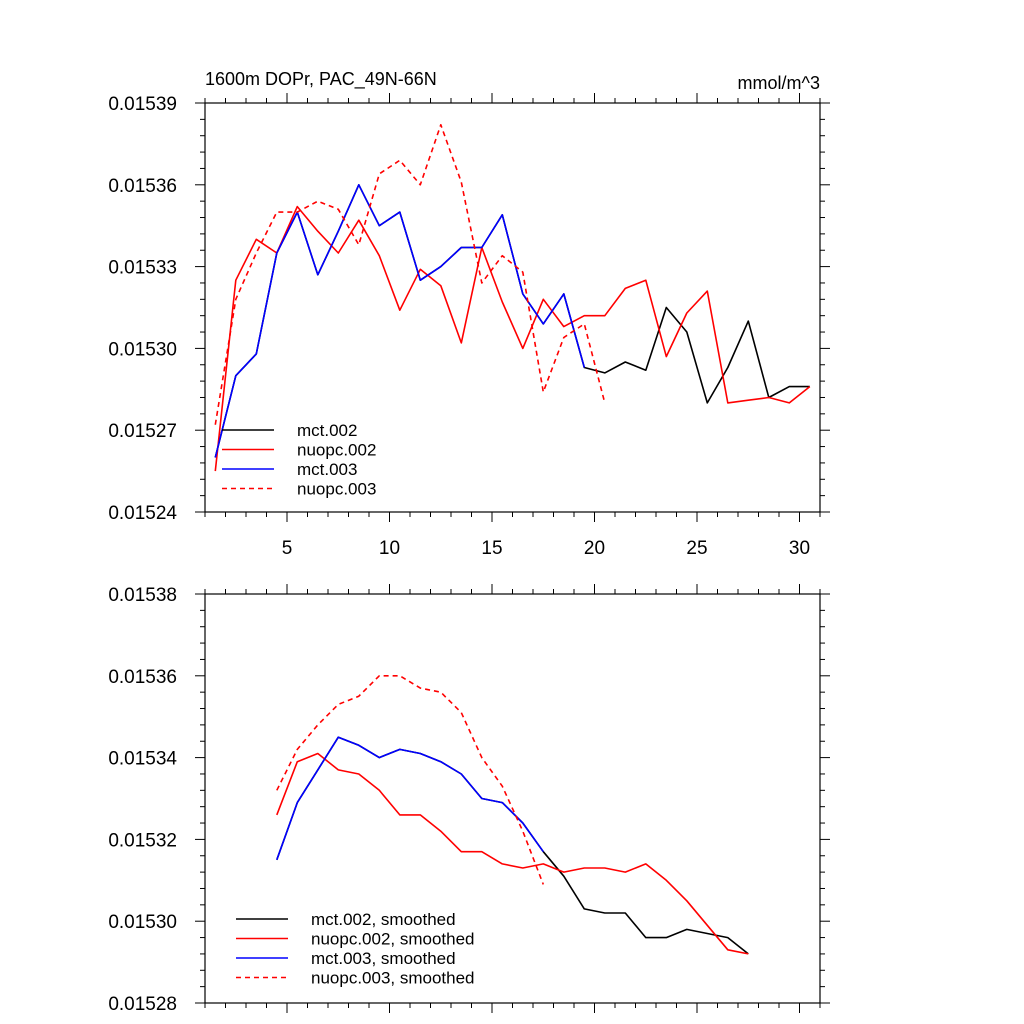  I want to click on chart-title: 1600m DOPr, PAC_49N-66N, so click(321, 79).